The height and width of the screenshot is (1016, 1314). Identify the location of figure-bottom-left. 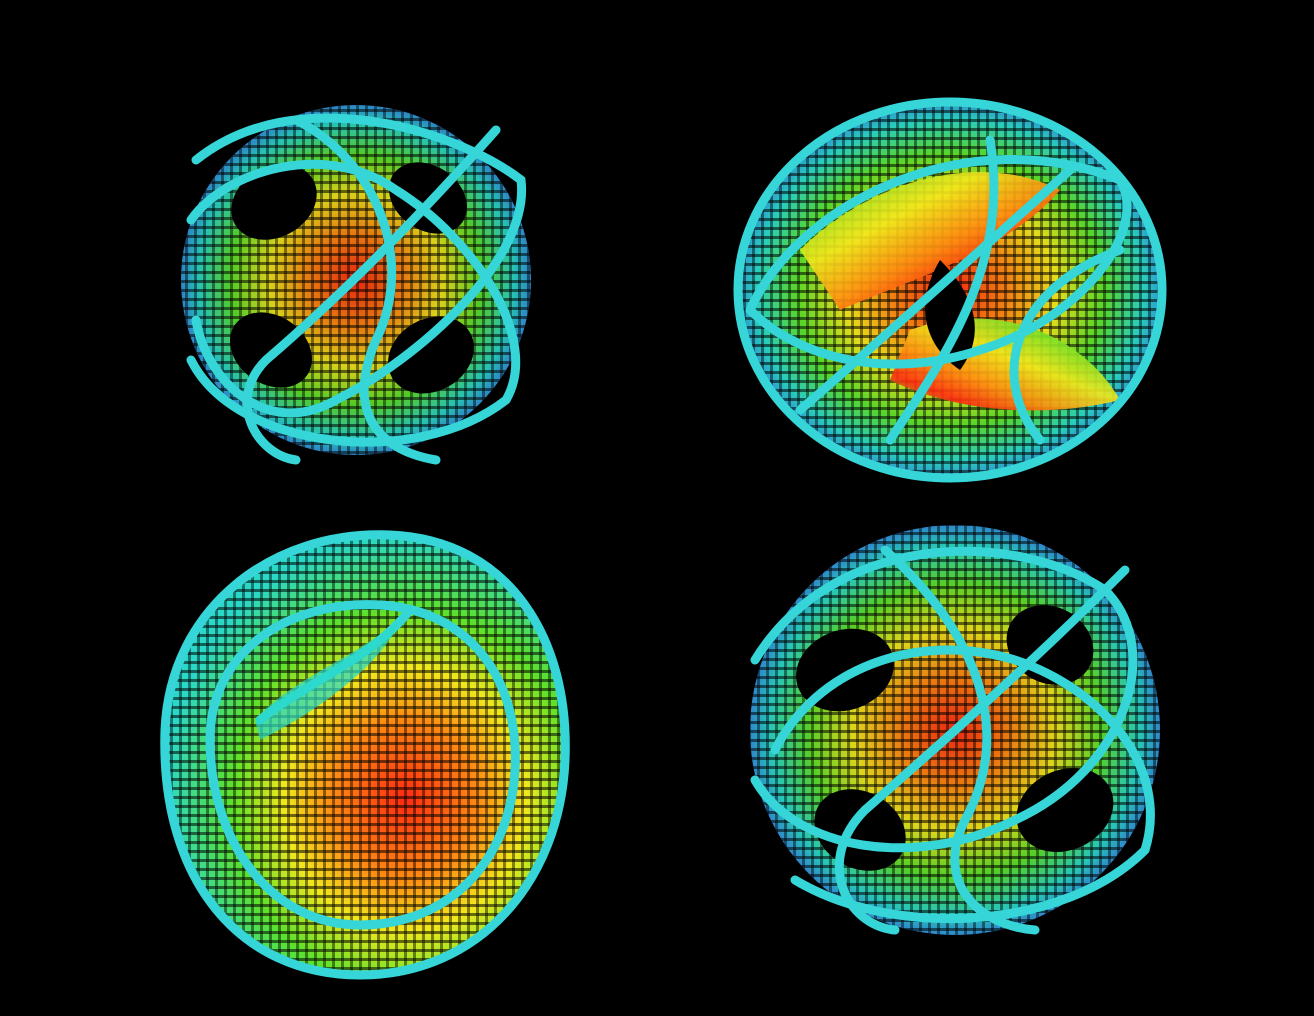
(365, 755).